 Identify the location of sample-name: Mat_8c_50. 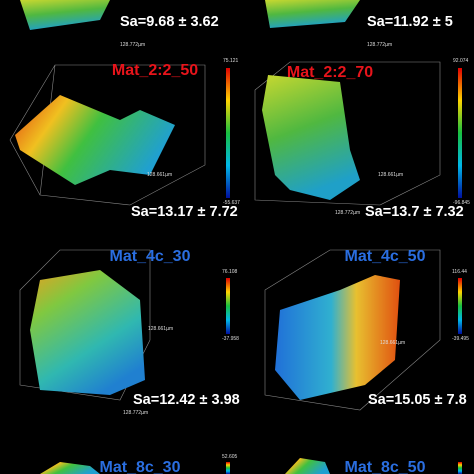
(385, 466).